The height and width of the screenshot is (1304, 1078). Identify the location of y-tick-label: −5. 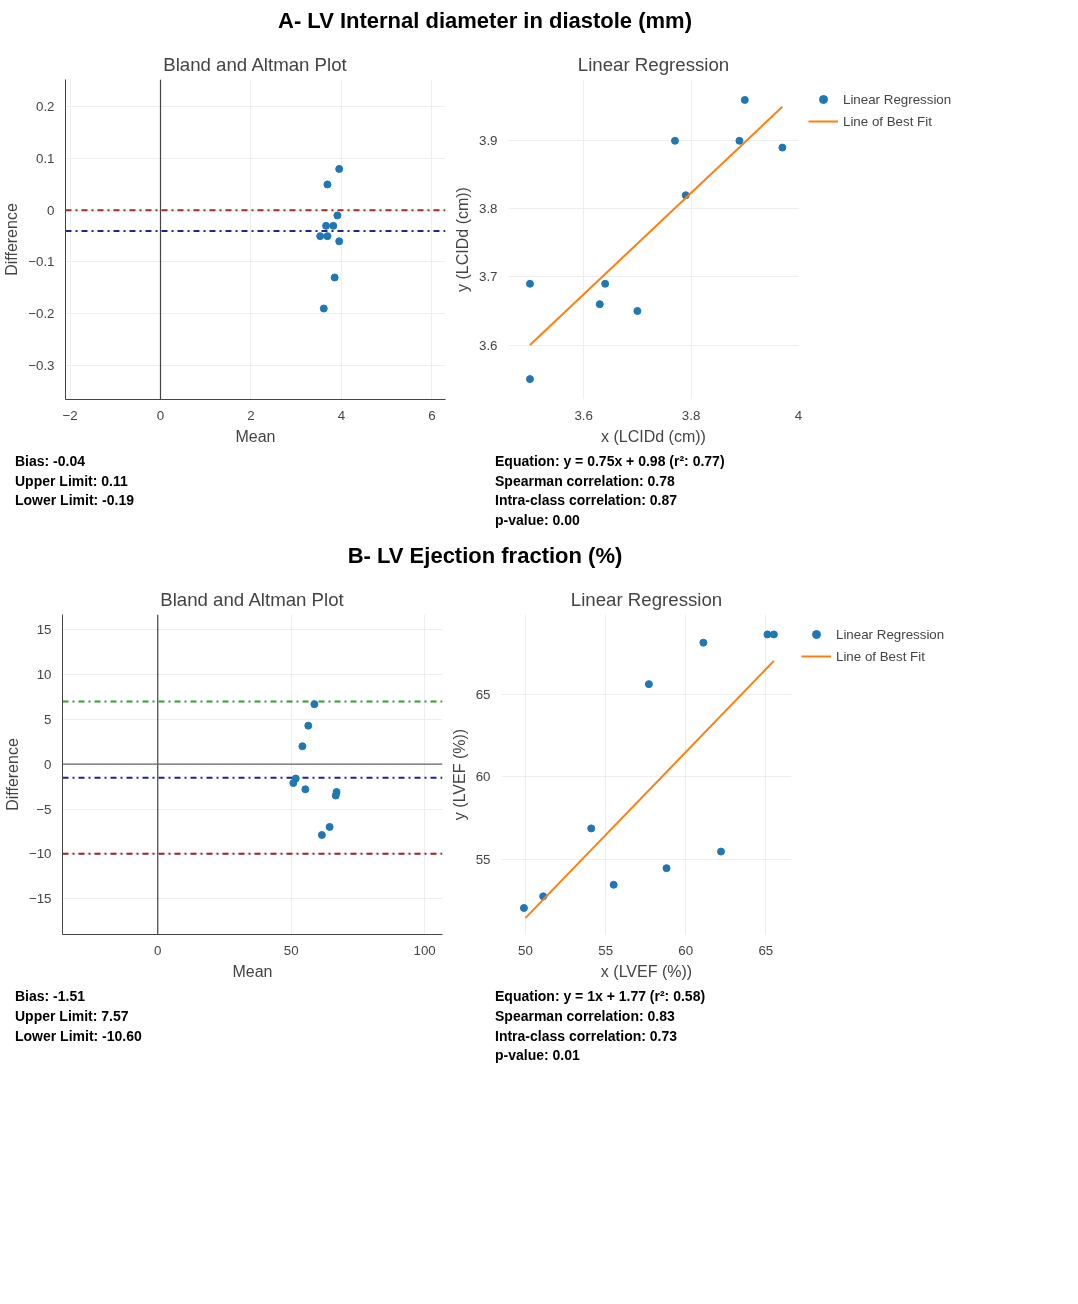
(44, 809).